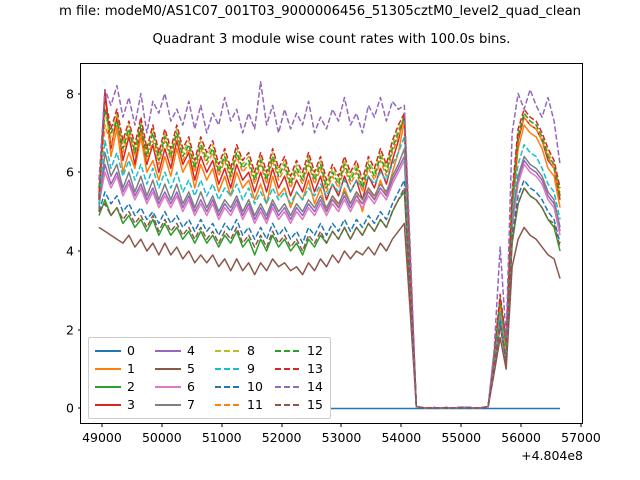 The height and width of the screenshot is (480, 640). I want to click on legend-item-label: 12, so click(315, 350).